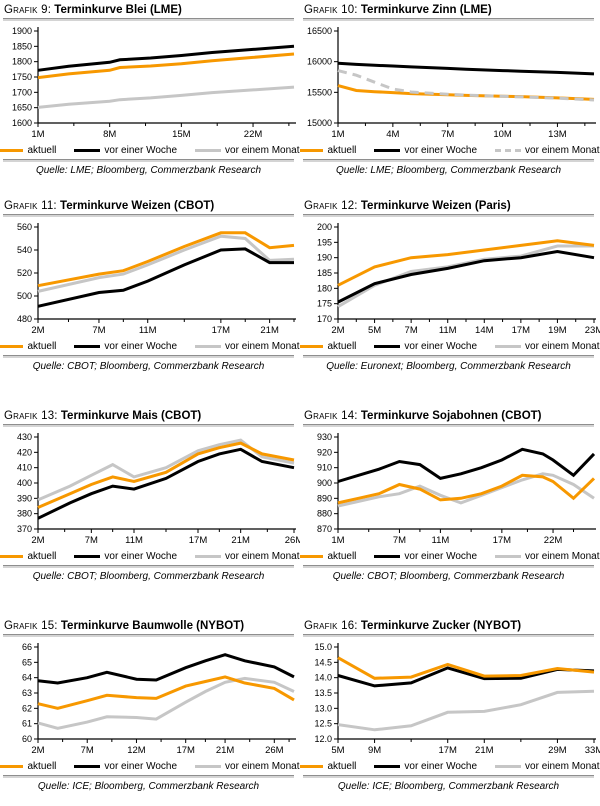 This screenshot has height=806, width=600. I want to click on svg-text: 500, so click(24, 296).